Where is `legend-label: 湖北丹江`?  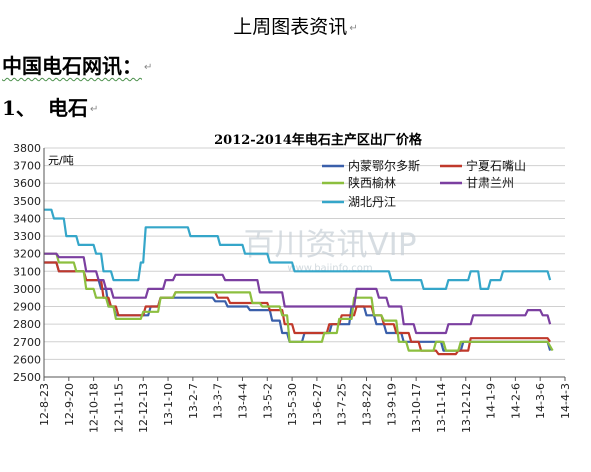
legend-label: 湖北丹江 is located at coordinates (372, 201).